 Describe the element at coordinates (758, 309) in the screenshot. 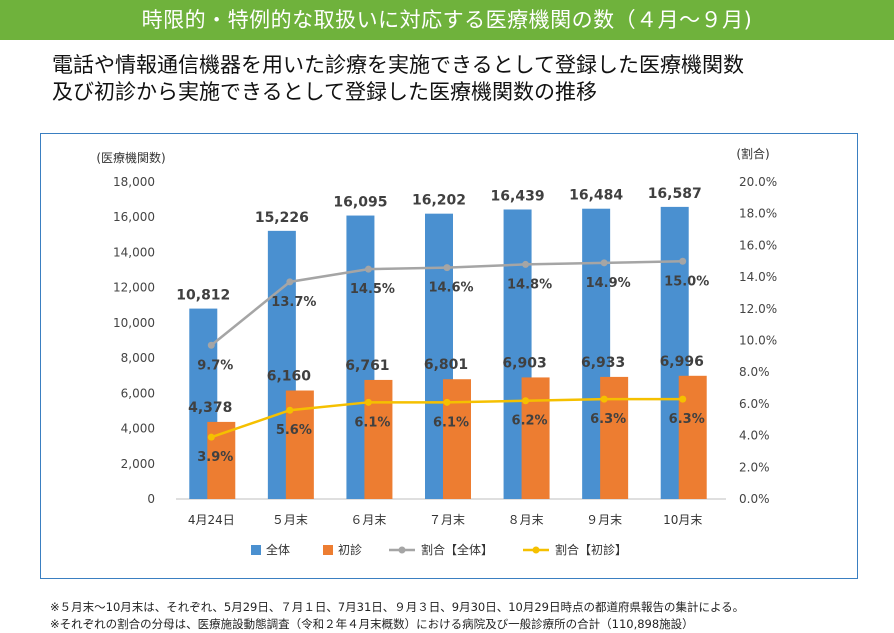

I see `right-tick-label: 12.0%` at that location.